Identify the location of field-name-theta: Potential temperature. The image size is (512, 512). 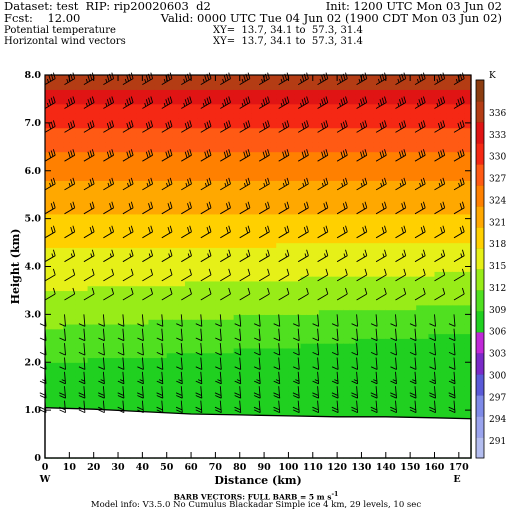
(60, 30).